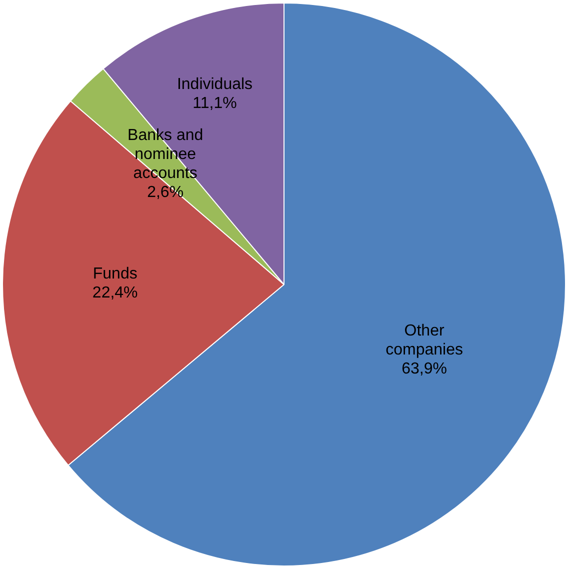  What do you see at coordinates (115, 273) in the screenshot?
I see `slice-label: Funds` at bounding box center [115, 273].